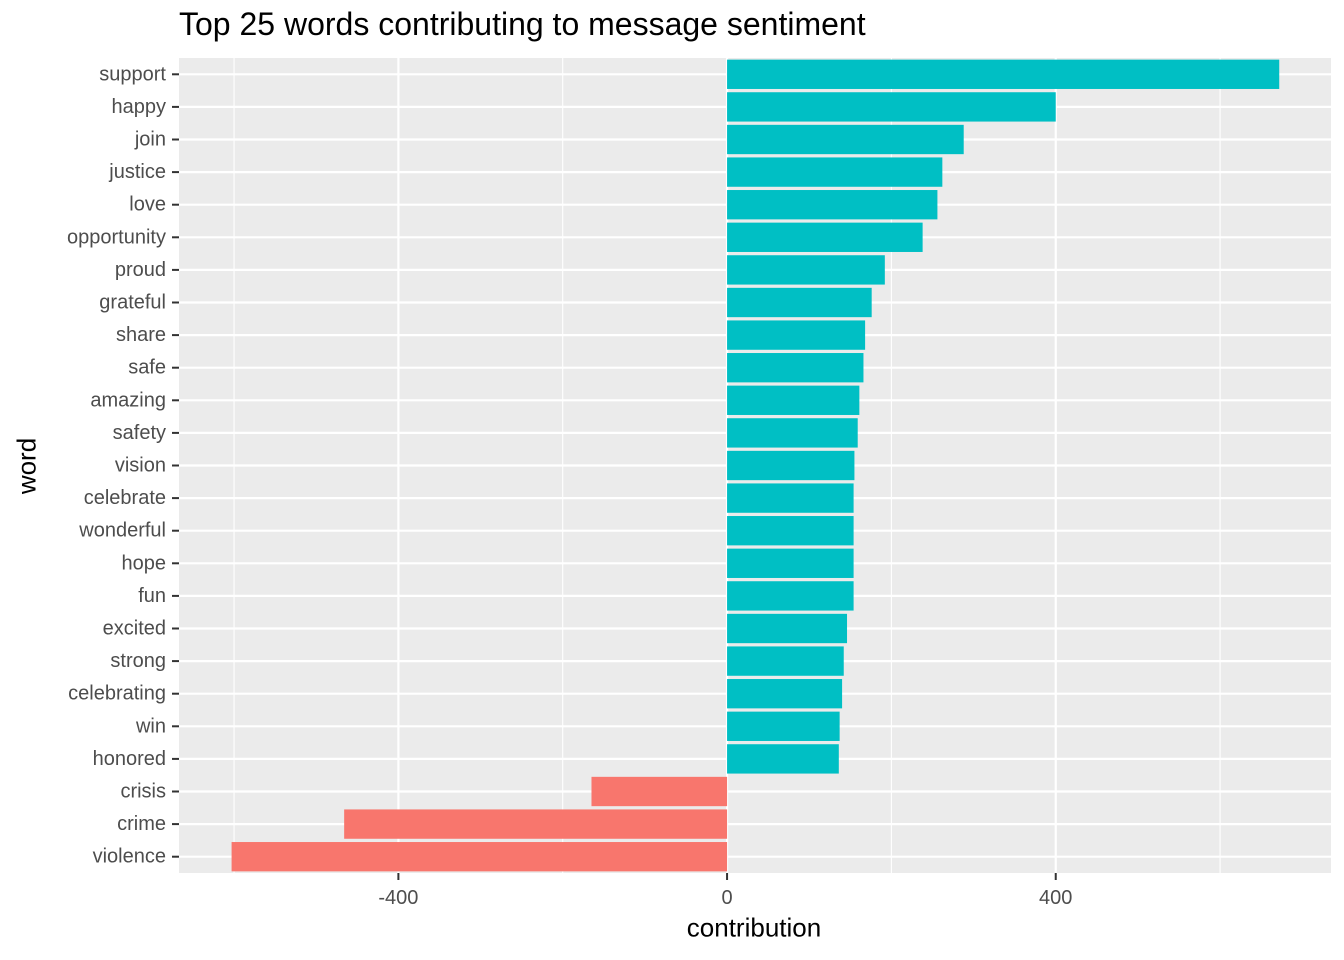 The height and width of the screenshot is (960, 1344). Describe the element at coordinates (138, 661) in the screenshot. I see `y-tick-label: strong` at that location.